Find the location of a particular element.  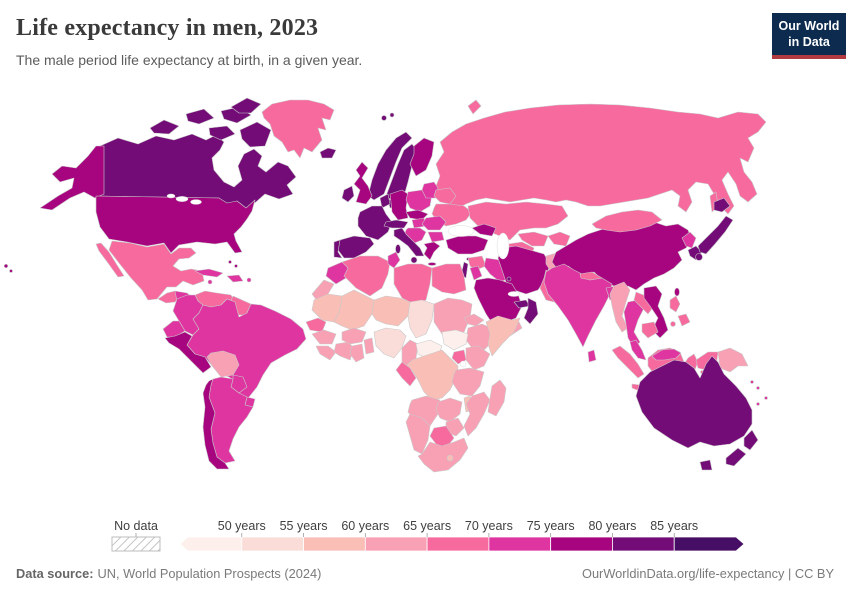

legend-swatch-b75 is located at coordinates (581, 544).